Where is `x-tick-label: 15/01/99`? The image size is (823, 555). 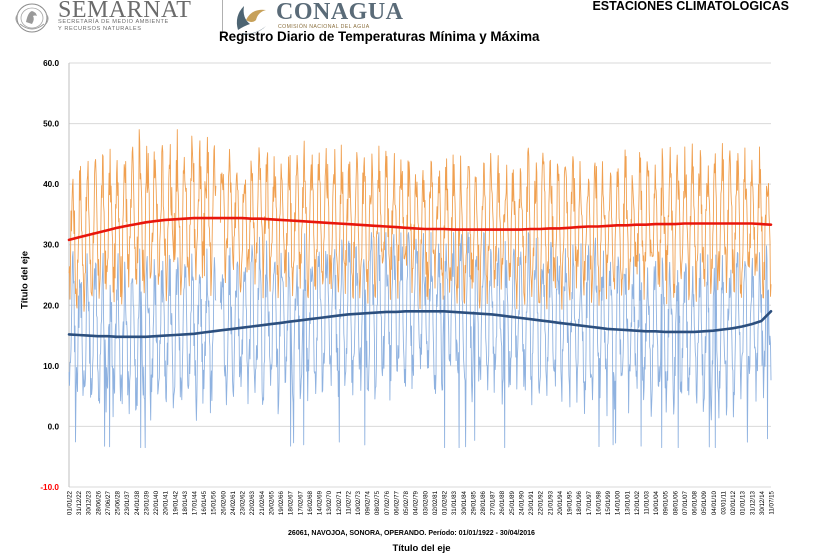 x-tick-label: 15/01/99 is located at coordinates (608, 502).